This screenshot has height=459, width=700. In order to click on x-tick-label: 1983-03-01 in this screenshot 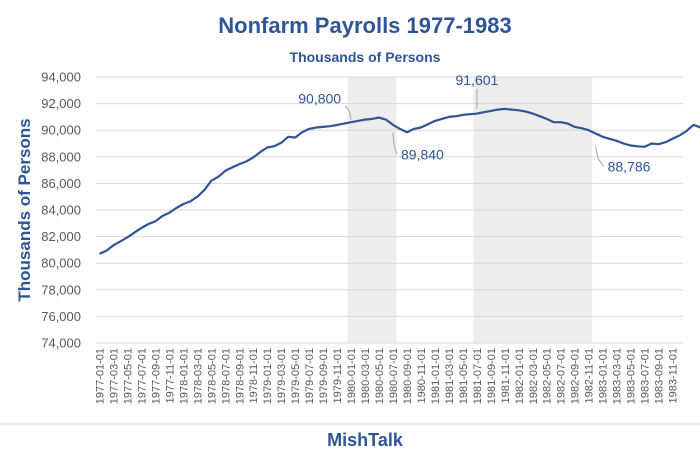, I will do `click(618, 376)`.